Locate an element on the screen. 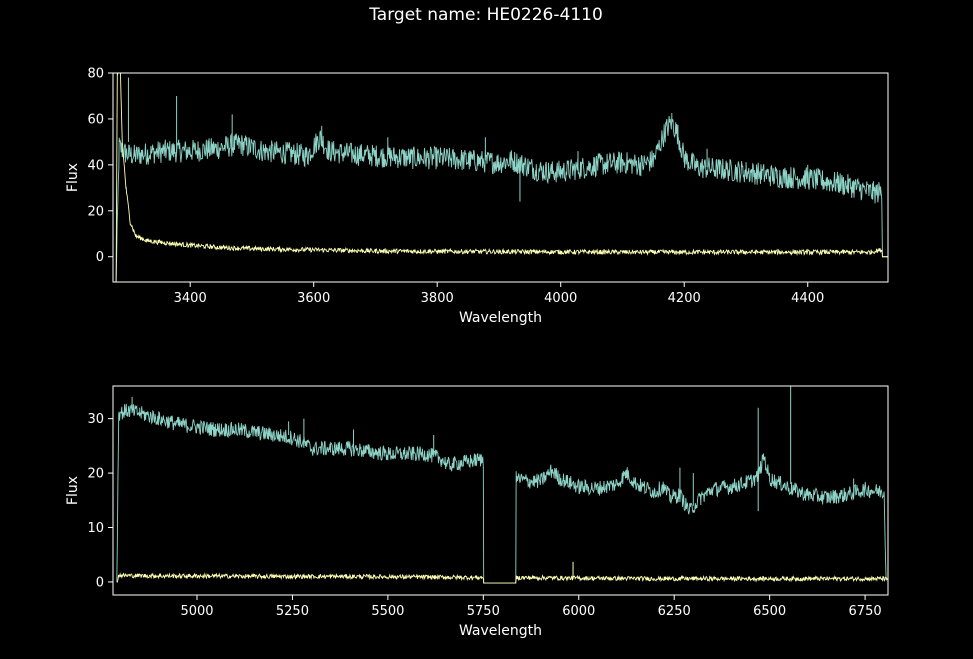 Image resolution: width=973 pixels, height=659 pixels. x-tick-label: 6750 is located at coordinates (865, 611).